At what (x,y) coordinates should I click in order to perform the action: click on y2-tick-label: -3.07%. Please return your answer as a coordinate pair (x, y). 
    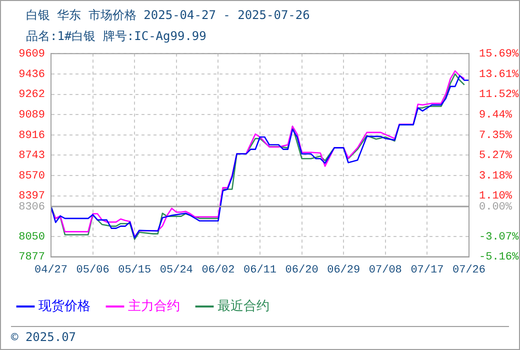
    Looking at the image, I should click on (499, 237).